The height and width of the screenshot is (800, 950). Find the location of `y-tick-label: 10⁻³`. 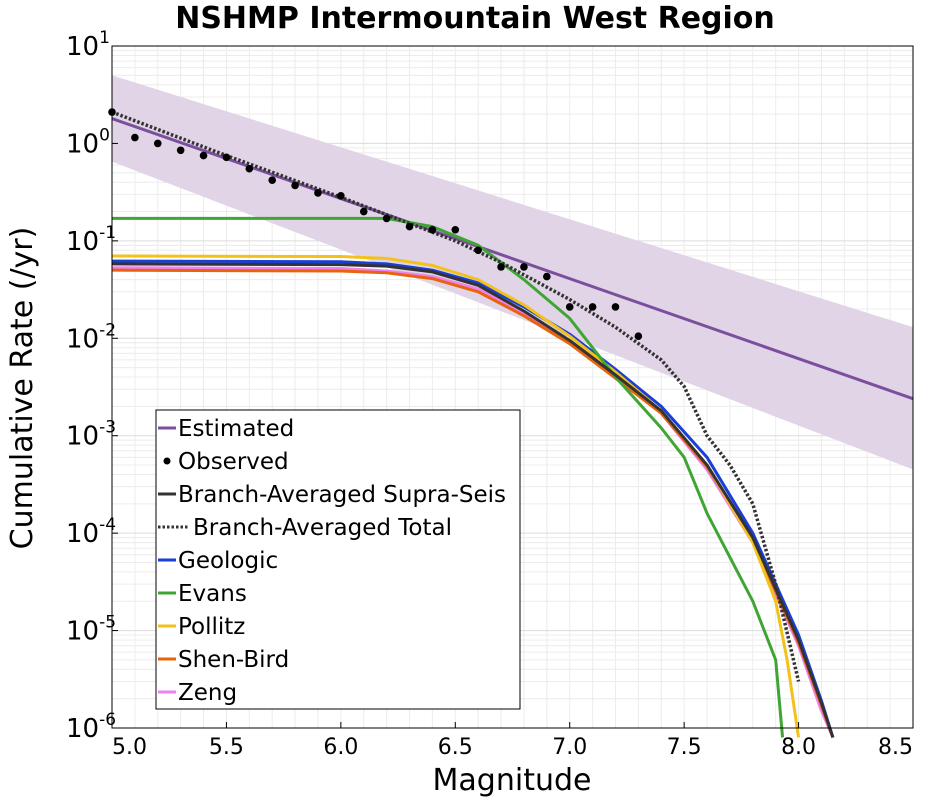

y-tick-label: 10⁻³ is located at coordinates (91, 435).